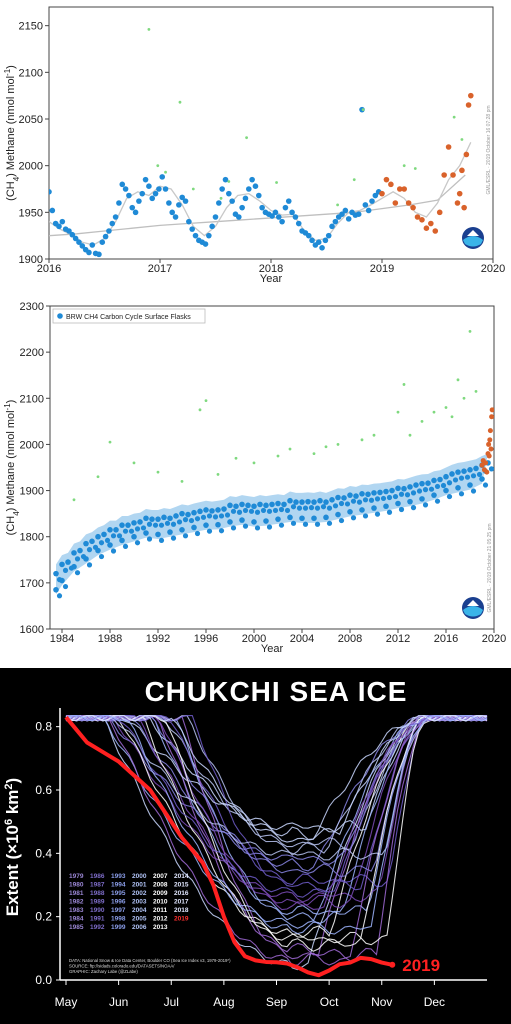 This screenshot has height=1024, width=511. Describe the element at coordinates (381, 1002) in the screenshot. I see `x-tick-label: Nov` at that location.